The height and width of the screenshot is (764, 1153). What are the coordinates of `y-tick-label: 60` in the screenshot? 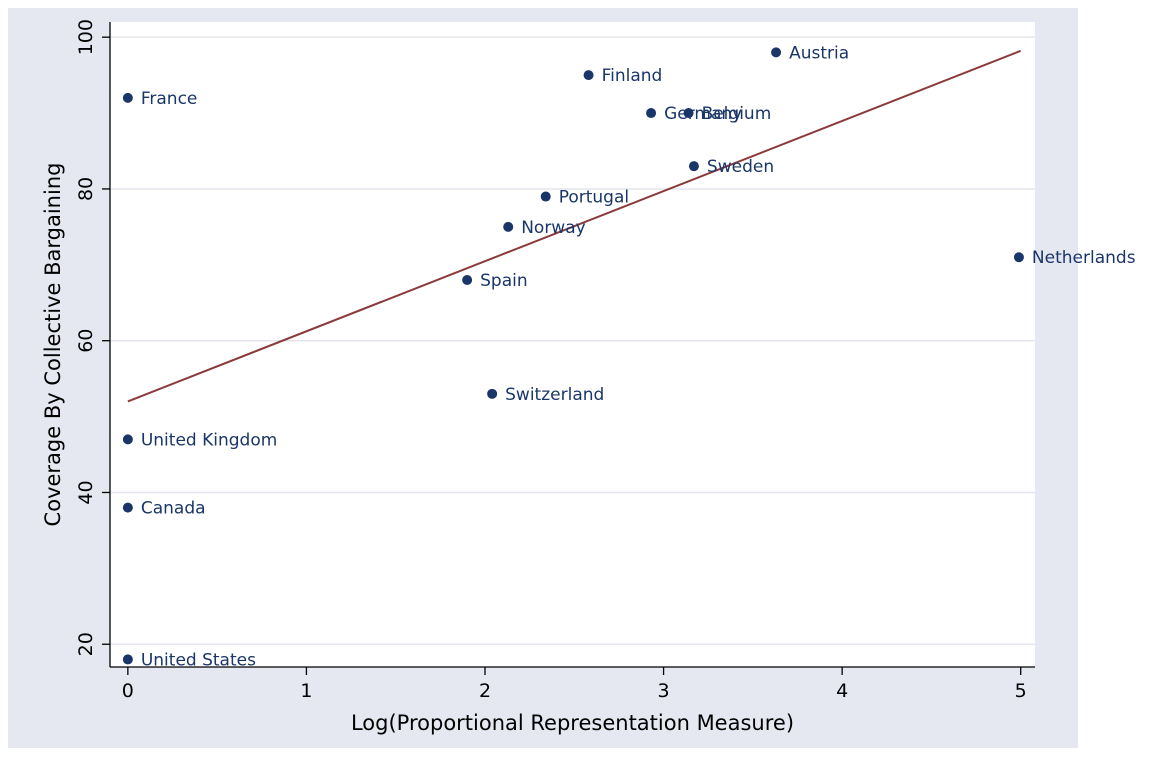 It's located at (86, 341).